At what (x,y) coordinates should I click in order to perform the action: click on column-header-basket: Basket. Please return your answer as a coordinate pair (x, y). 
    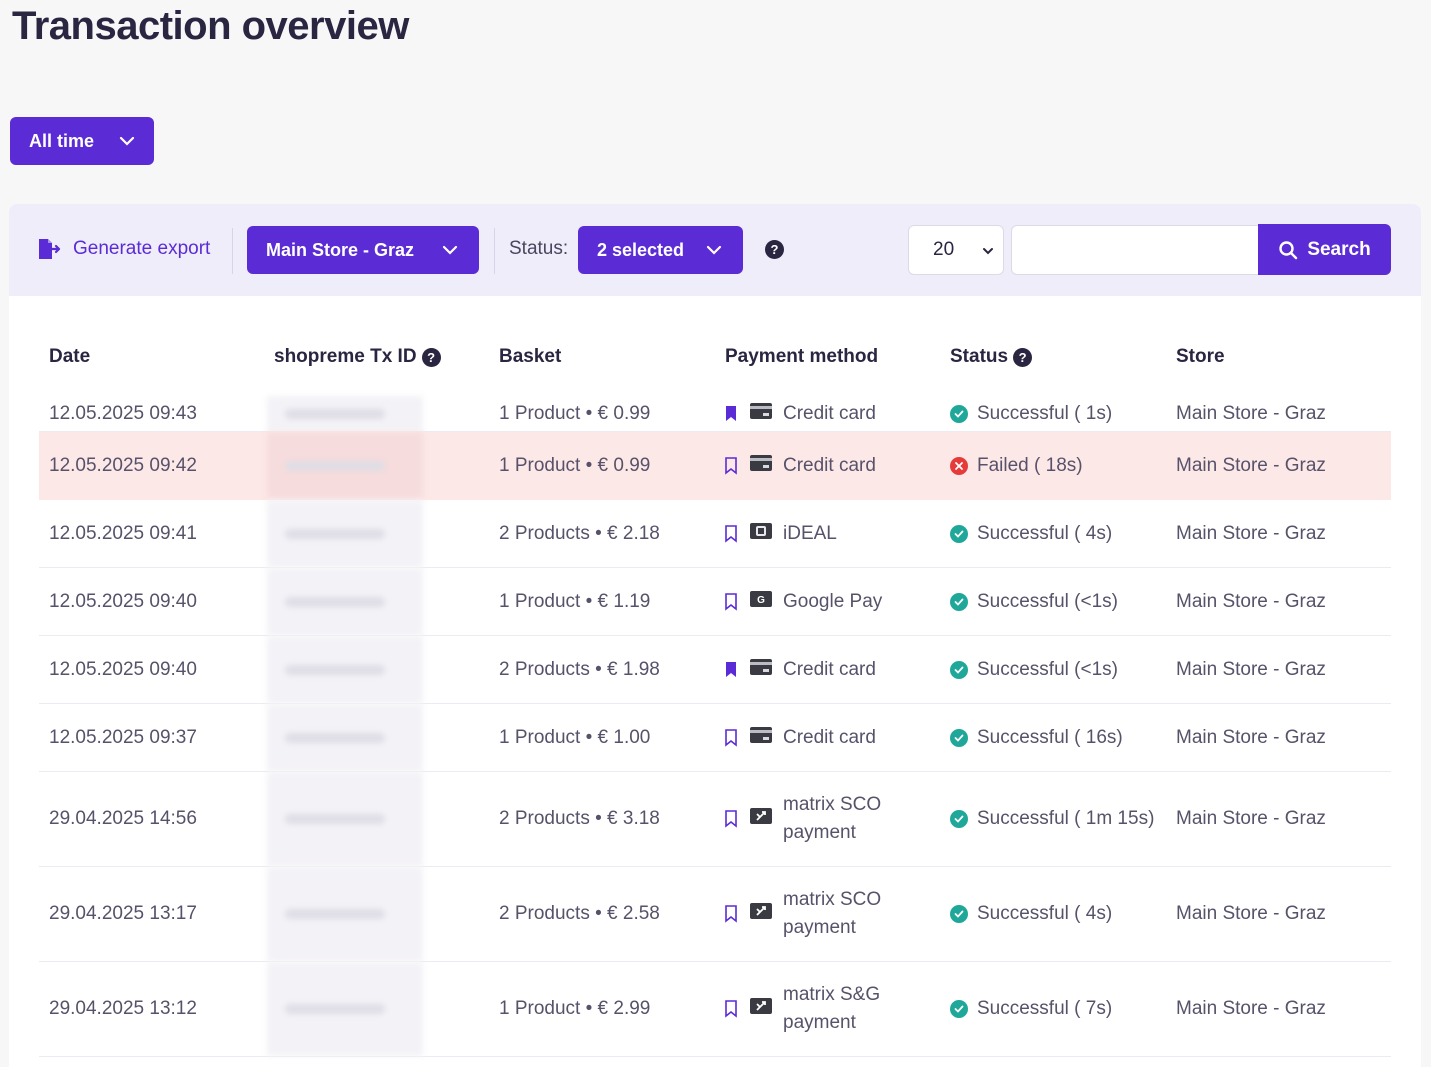
    Looking at the image, I should click on (530, 357).